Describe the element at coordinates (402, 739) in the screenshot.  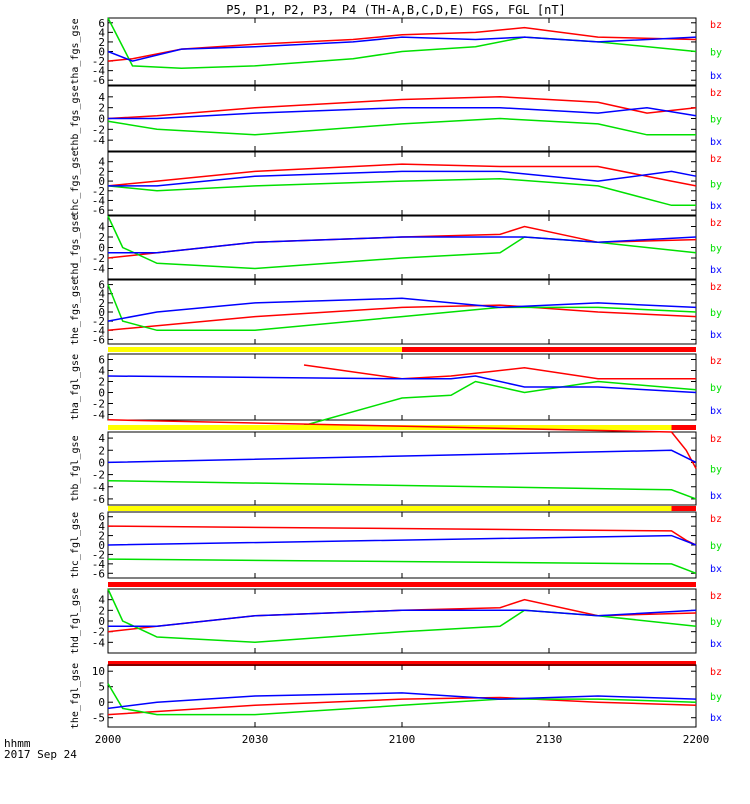
I see `x-tick-label: 2100` at that location.